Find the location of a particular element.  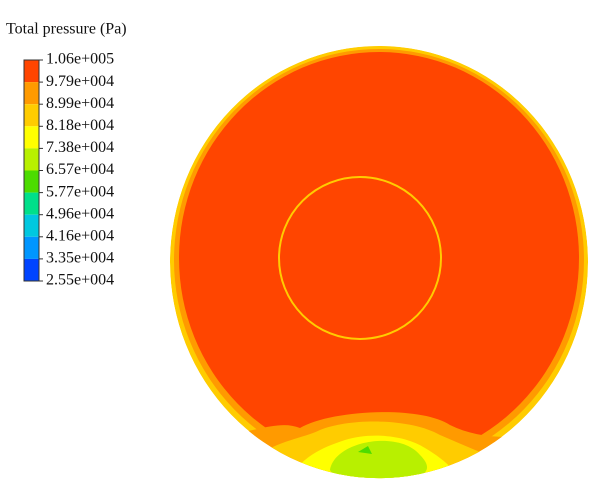

legend-label: 9.79e+004 is located at coordinates (80, 81).